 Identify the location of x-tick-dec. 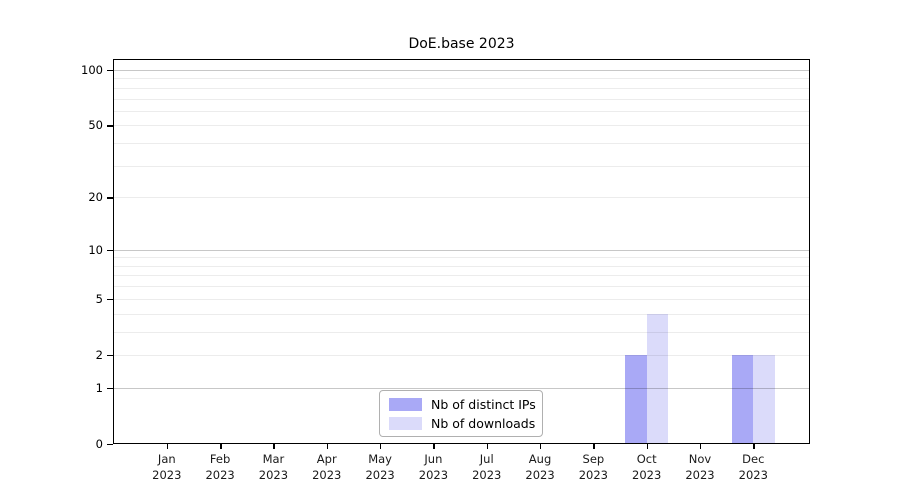
(754, 446).